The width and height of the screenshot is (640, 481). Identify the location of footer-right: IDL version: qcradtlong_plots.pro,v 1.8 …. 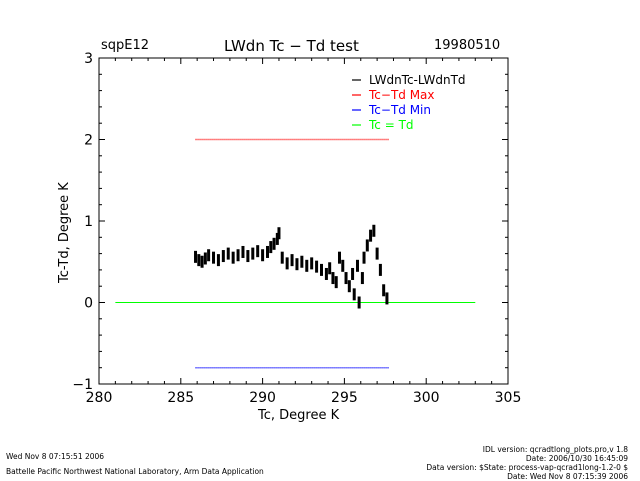
(527, 463).